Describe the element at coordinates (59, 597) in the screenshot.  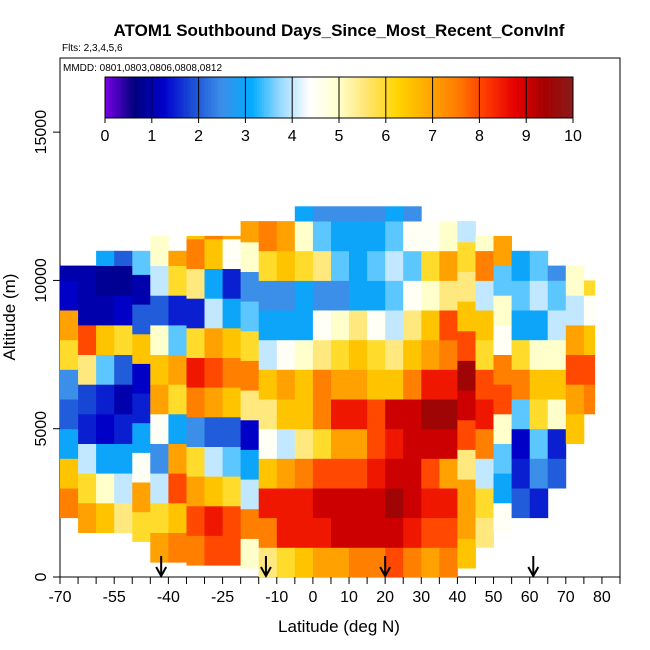
I see `x-tick-label: -70` at that location.